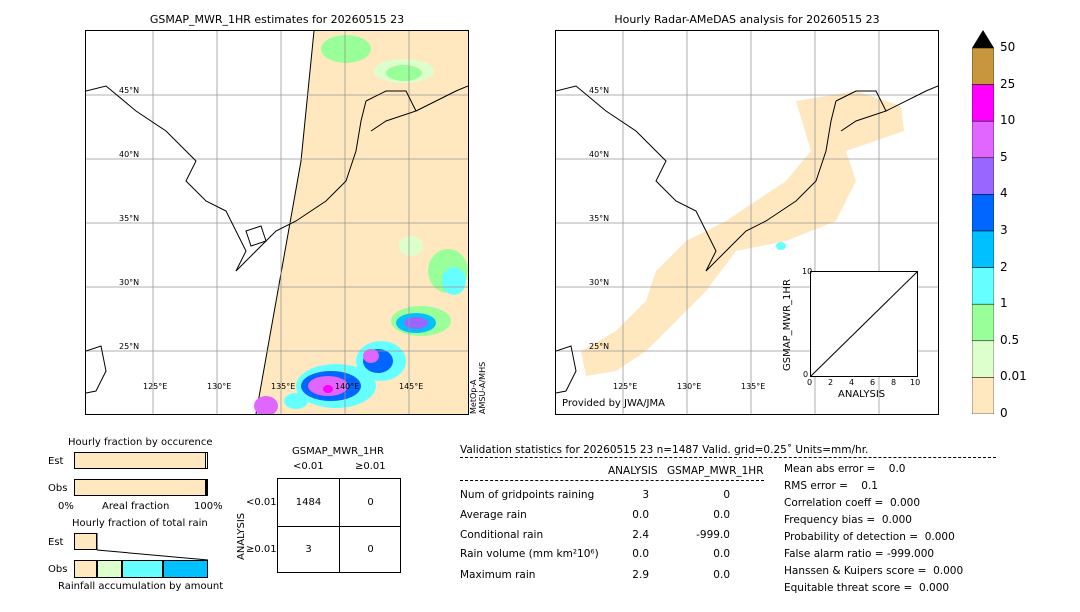 The image size is (1080, 612). What do you see at coordinates (308, 549) in the screenshot?
I see `cell-2-1: 3` at bounding box center [308, 549].